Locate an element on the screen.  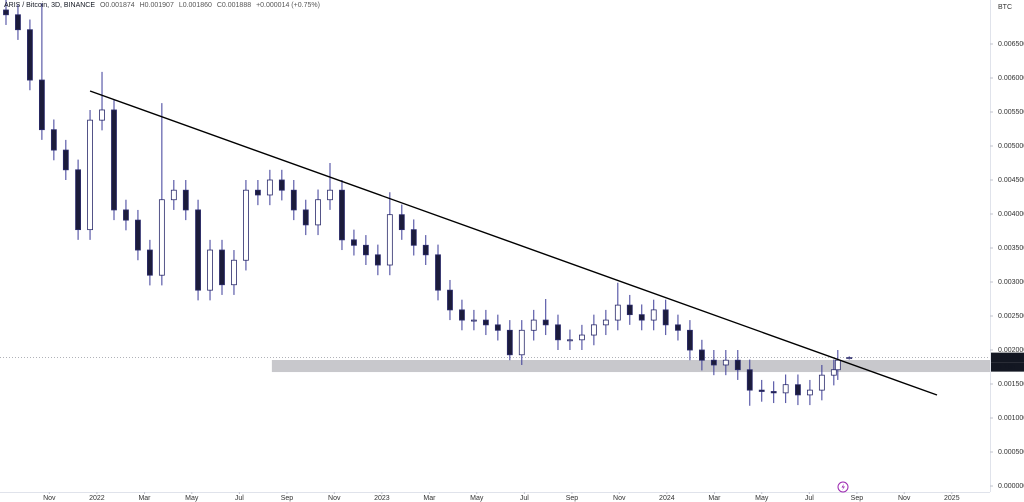
countdown-label: 2d 16h is located at coordinates (1005, 367).